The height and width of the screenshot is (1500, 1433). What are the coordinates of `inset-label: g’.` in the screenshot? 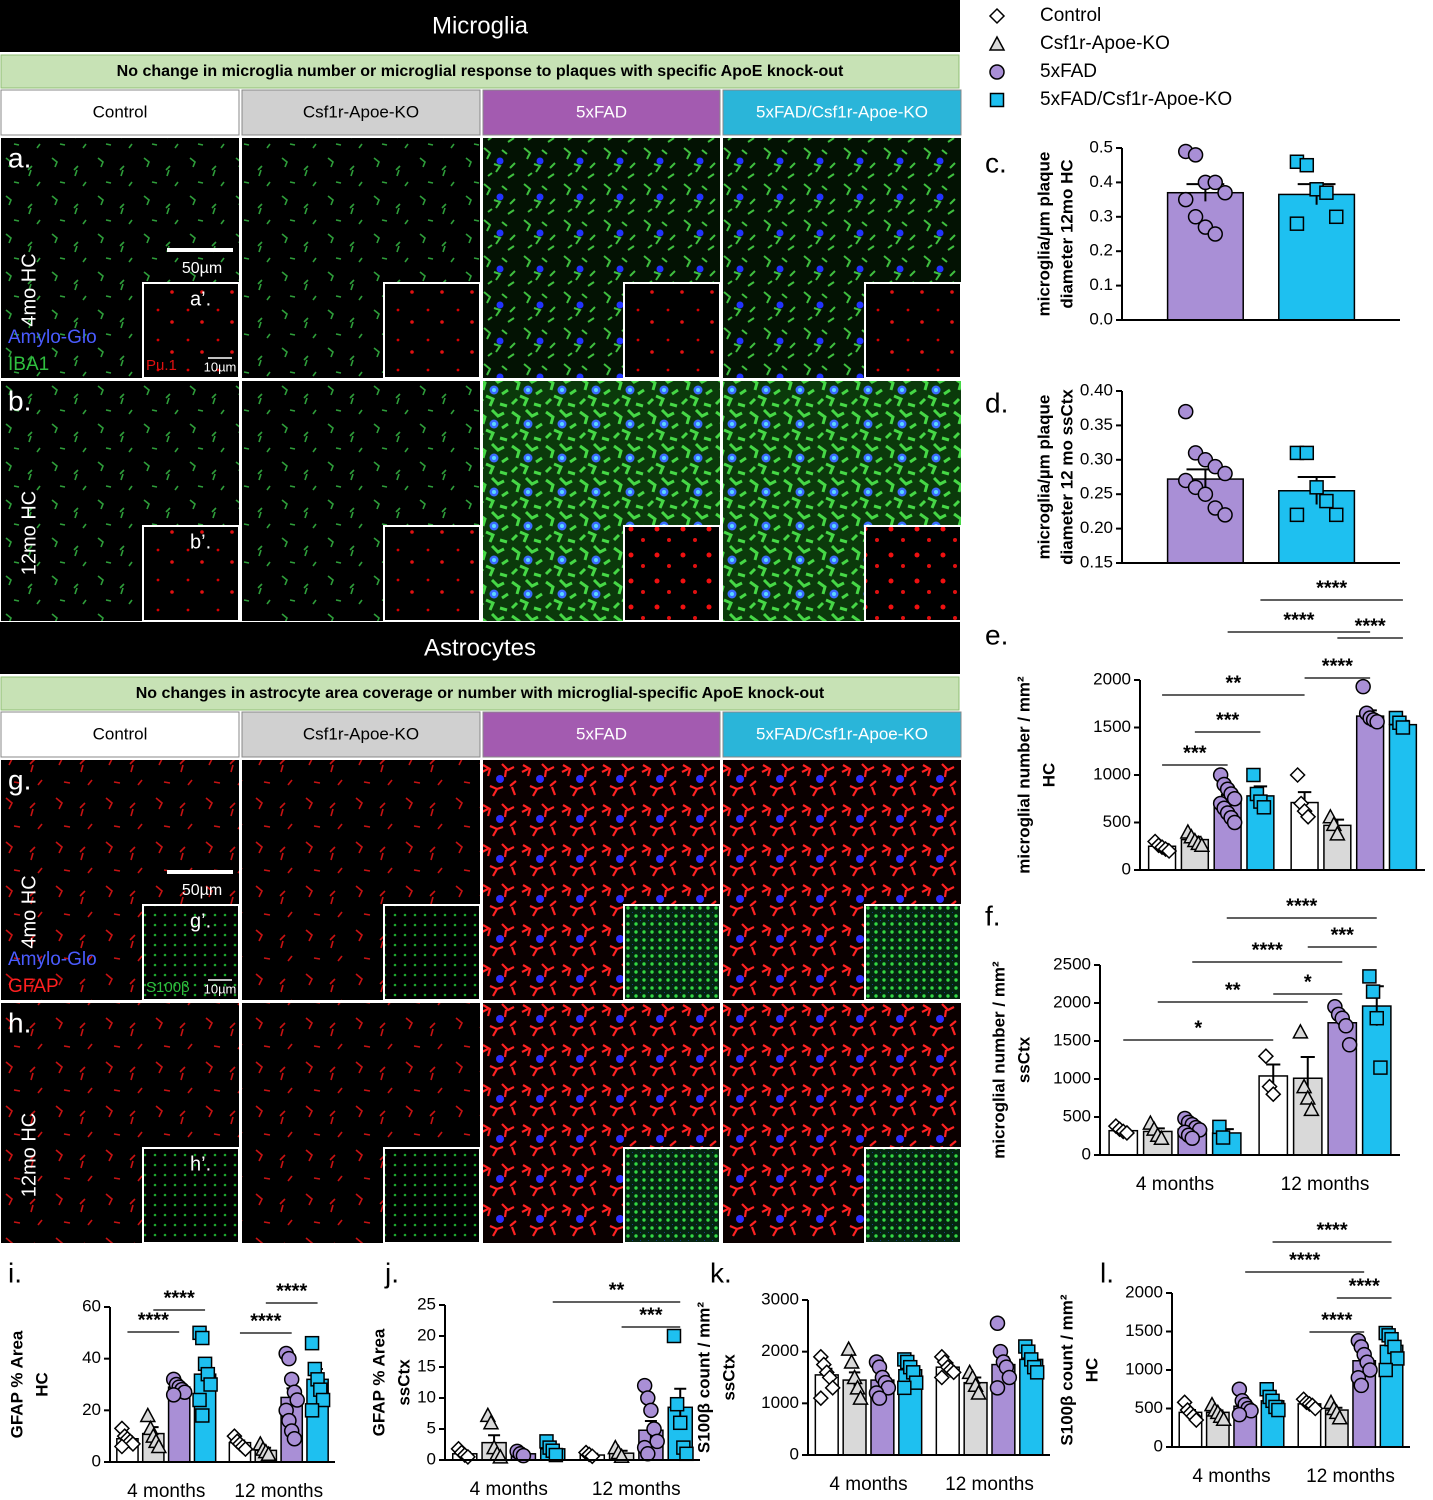 It's located at (200, 921).